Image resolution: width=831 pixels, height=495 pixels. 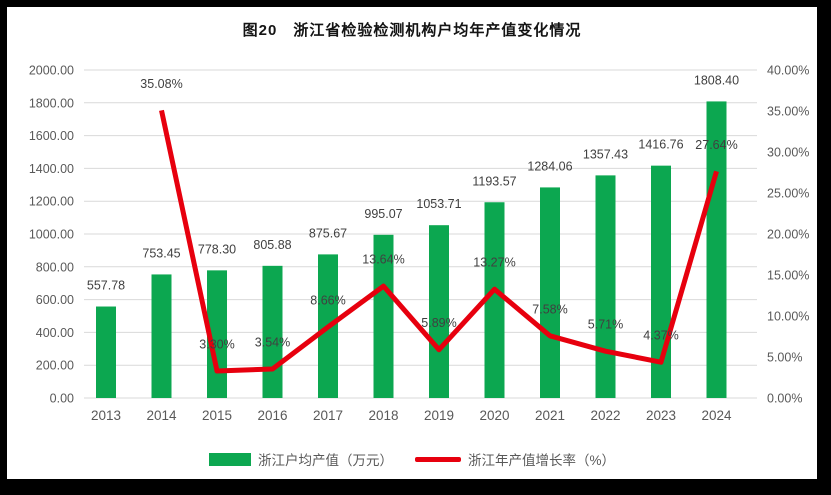 What do you see at coordinates (605, 154) in the screenshot?
I see `bar-value-label: 1357.43` at bounding box center [605, 154].